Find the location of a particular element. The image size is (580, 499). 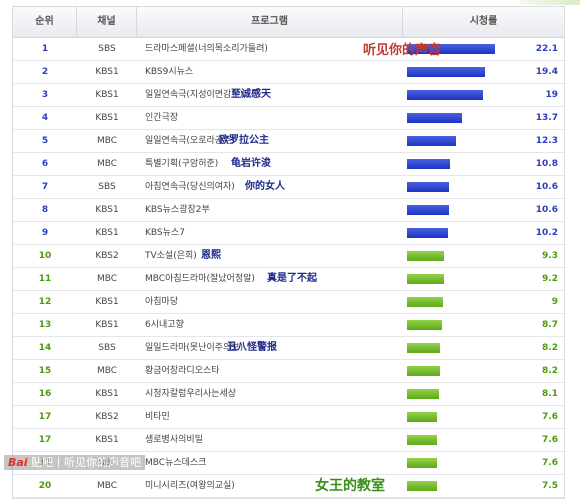

rating-cell: 7.5 is located at coordinates (483, 486).